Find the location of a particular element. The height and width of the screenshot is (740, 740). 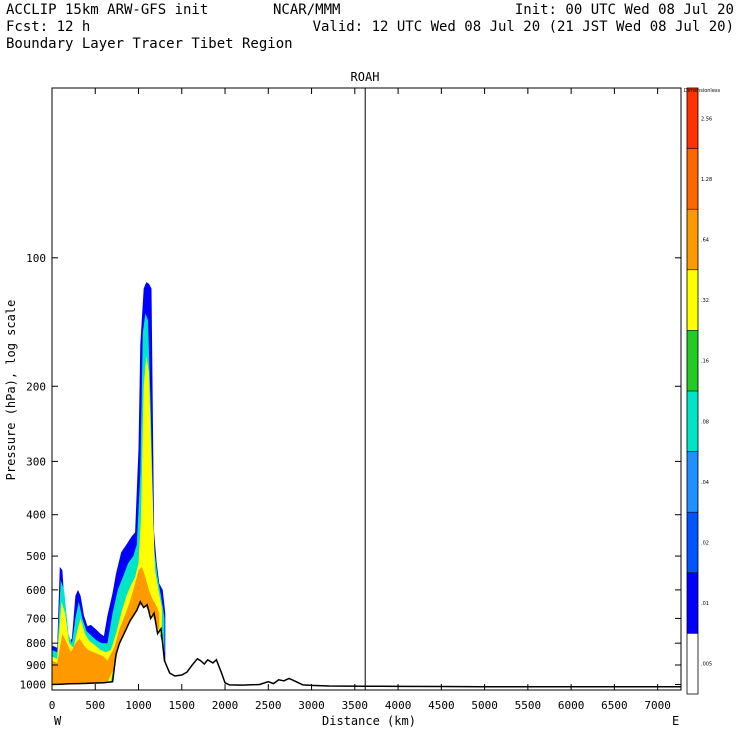

x-end-label-e: E is located at coordinates (675, 721).